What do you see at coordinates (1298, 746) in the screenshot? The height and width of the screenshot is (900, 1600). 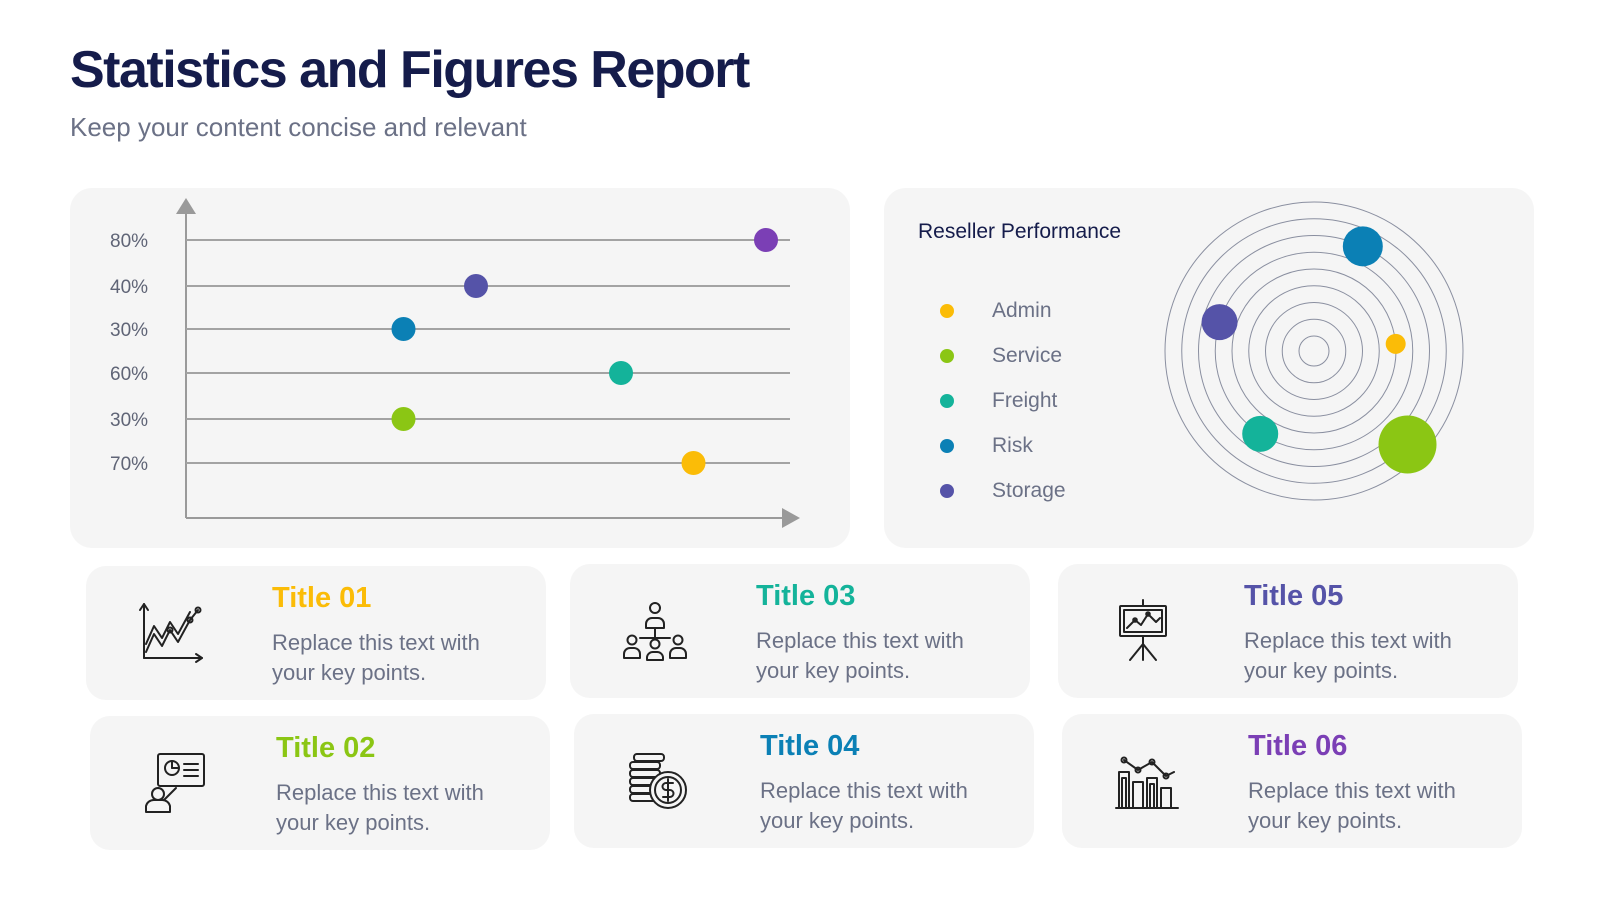 I see `card-title: Title 06` at bounding box center [1298, 746].